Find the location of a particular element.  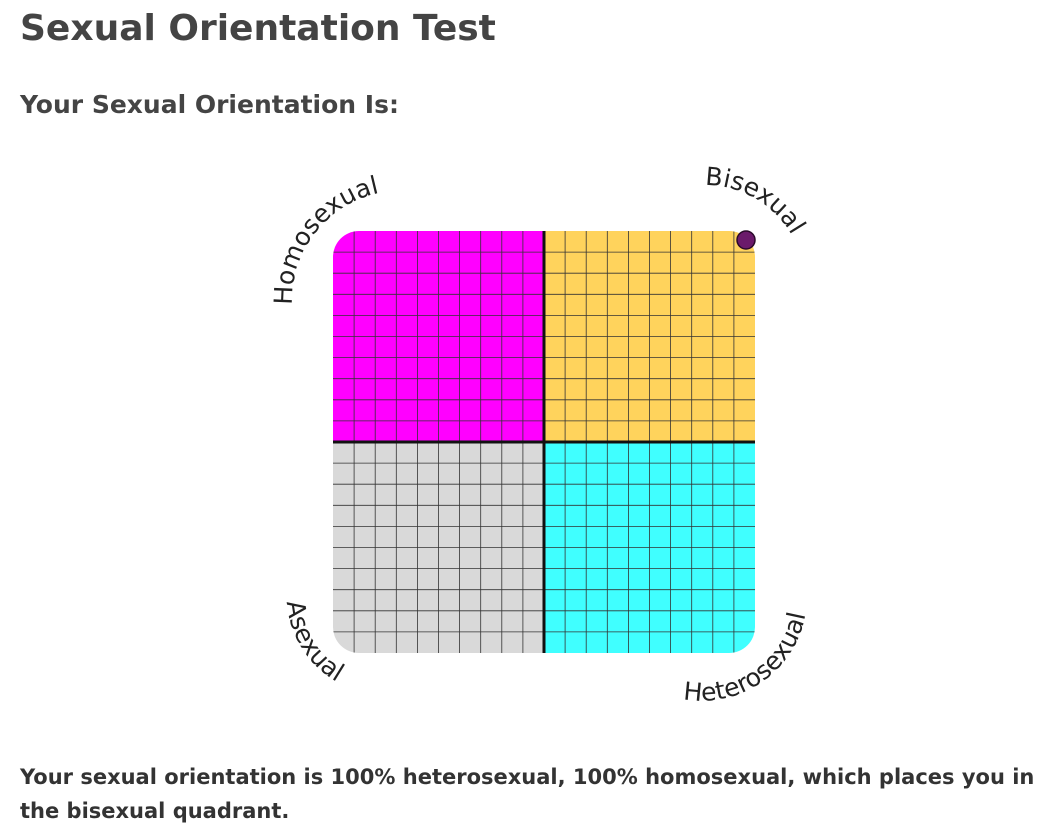

subtitle: Your Sexual Orientation Is: is located at coordinates (209, 104).